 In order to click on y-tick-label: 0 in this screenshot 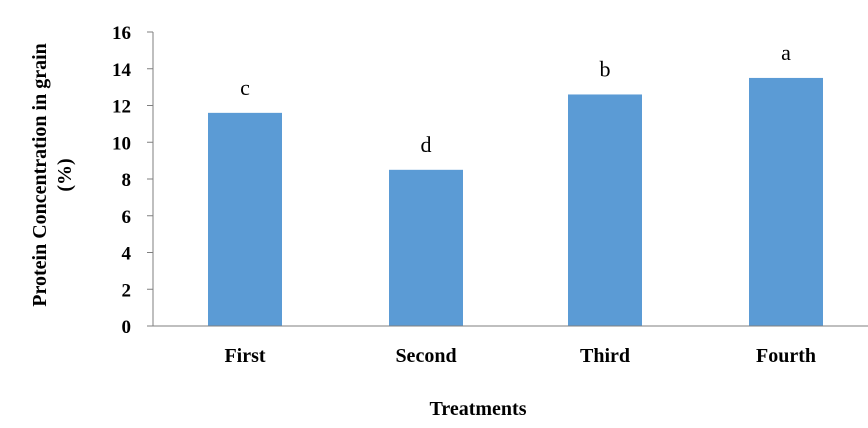, I will do `click(127, 327)`.